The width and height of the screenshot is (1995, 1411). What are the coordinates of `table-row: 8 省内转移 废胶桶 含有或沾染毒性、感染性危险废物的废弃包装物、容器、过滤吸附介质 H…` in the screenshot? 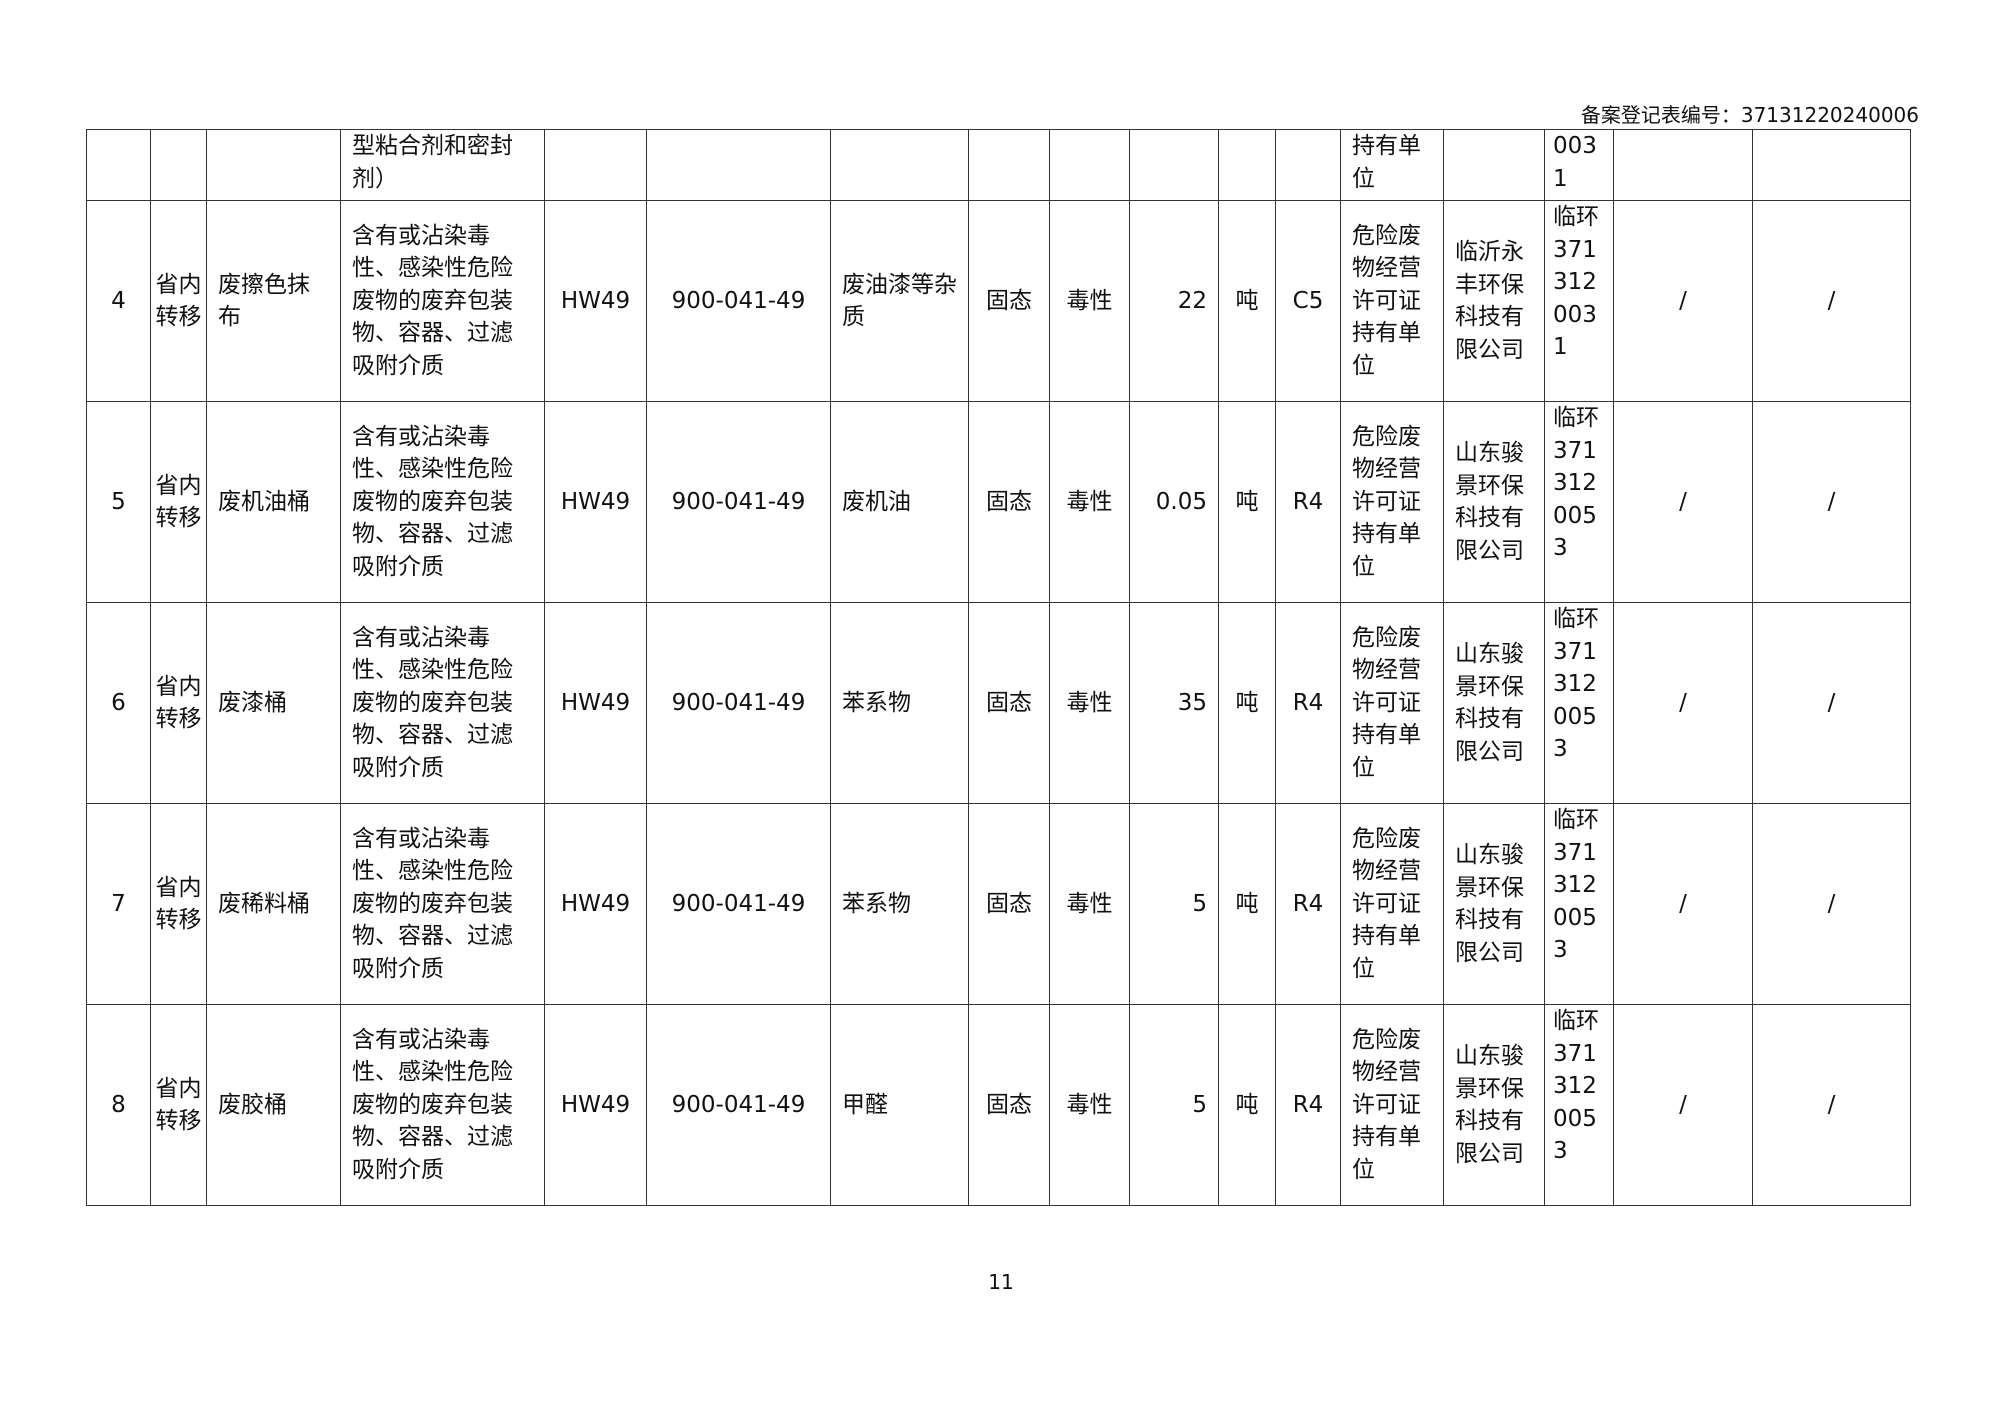 It's located at (998, 1105).